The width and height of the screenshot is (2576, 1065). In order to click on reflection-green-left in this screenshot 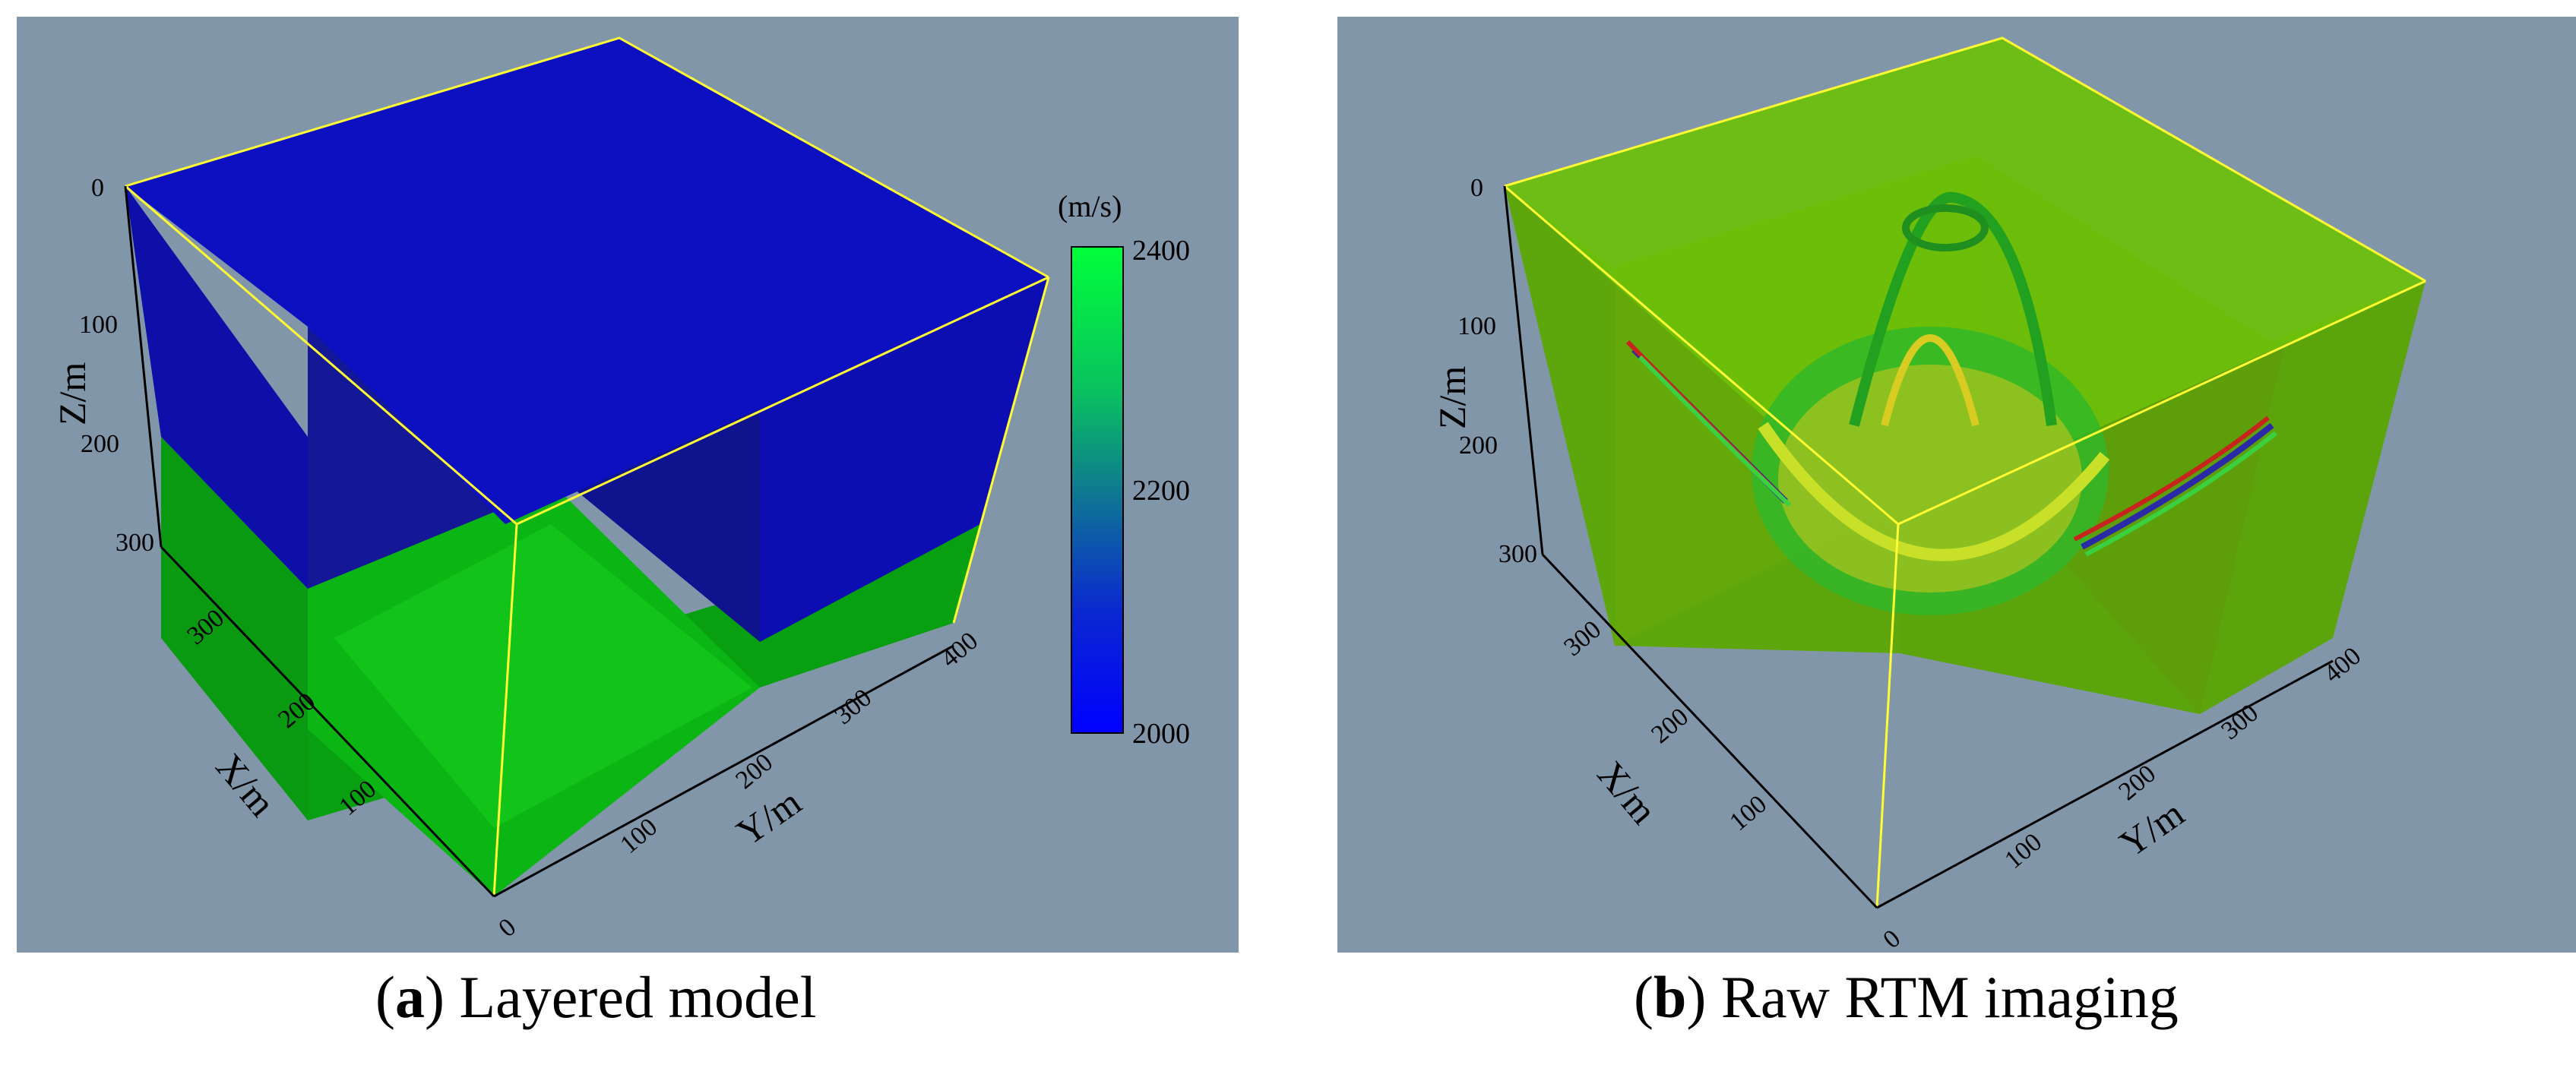, I will do `click(1715, 431)`.